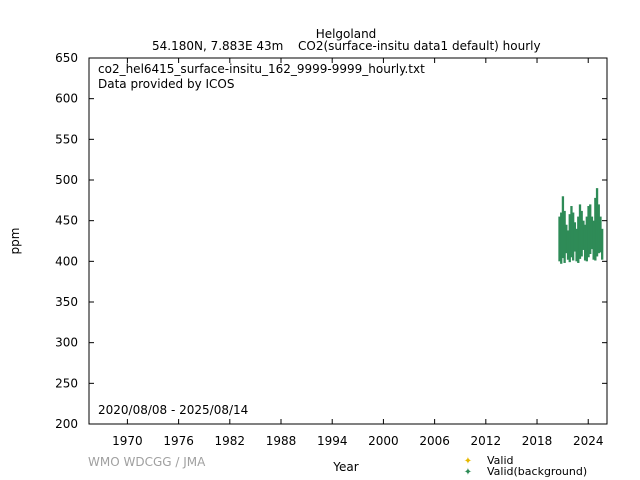  I want to click on legend-label-background: Valid(background), so click(537, 471).